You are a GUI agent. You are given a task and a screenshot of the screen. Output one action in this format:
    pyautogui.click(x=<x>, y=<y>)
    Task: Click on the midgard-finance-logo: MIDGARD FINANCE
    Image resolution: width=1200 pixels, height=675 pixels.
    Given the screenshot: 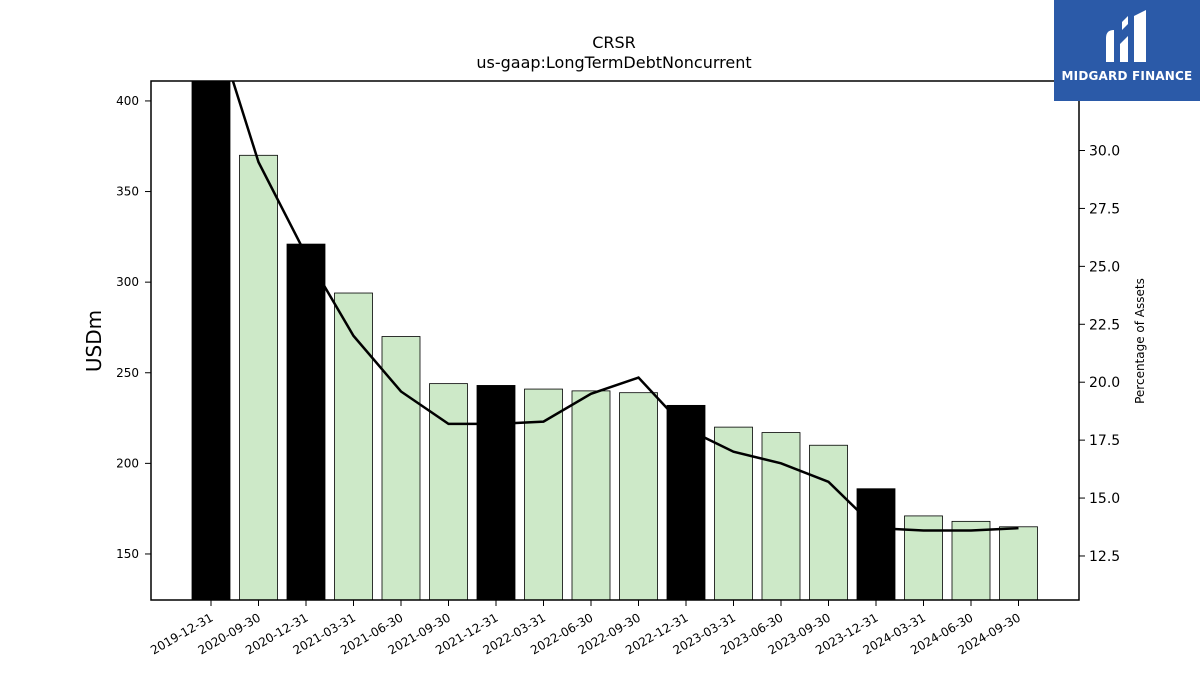 What is the action you would take?
    pyautogui.click(x=1127, y=50)
    